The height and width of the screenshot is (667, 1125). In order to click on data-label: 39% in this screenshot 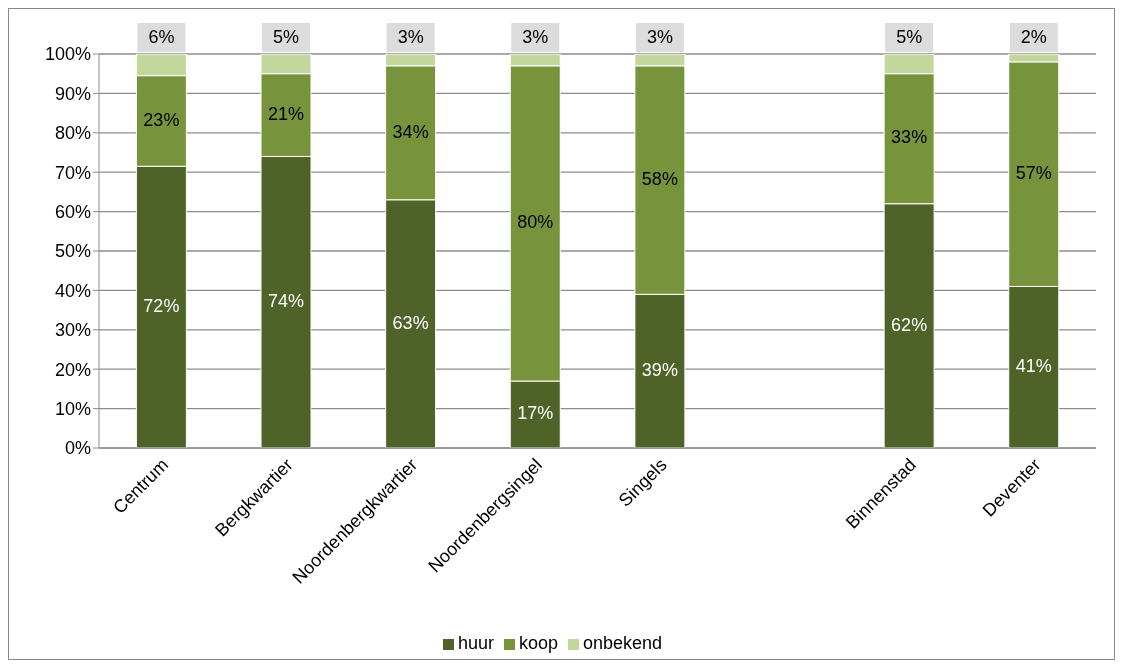, I will do `click(659, 369)`.